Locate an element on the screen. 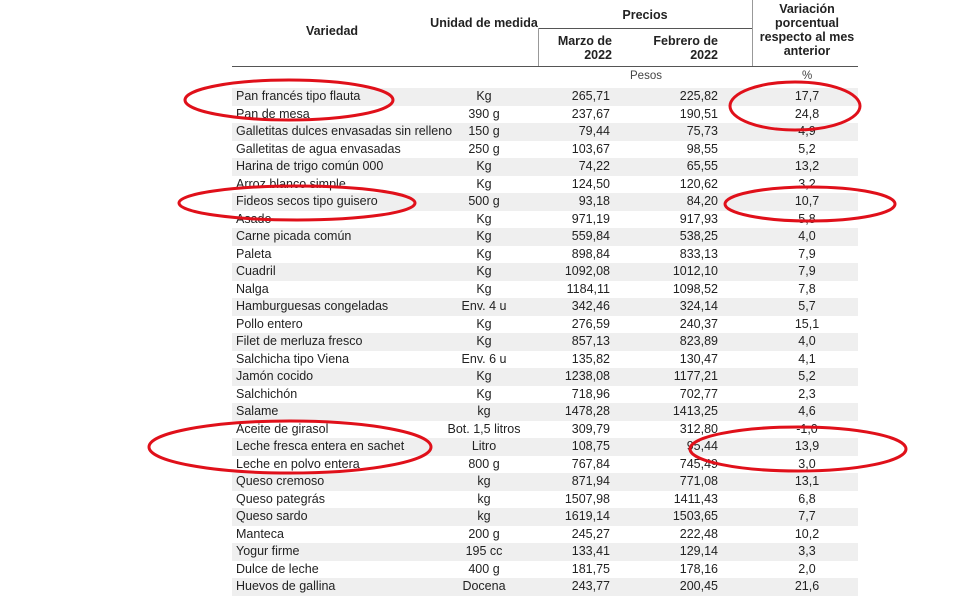 The height and width of the screenshot is (596, 977). percent-change: 15,1 is located at coordinates (807, 323).